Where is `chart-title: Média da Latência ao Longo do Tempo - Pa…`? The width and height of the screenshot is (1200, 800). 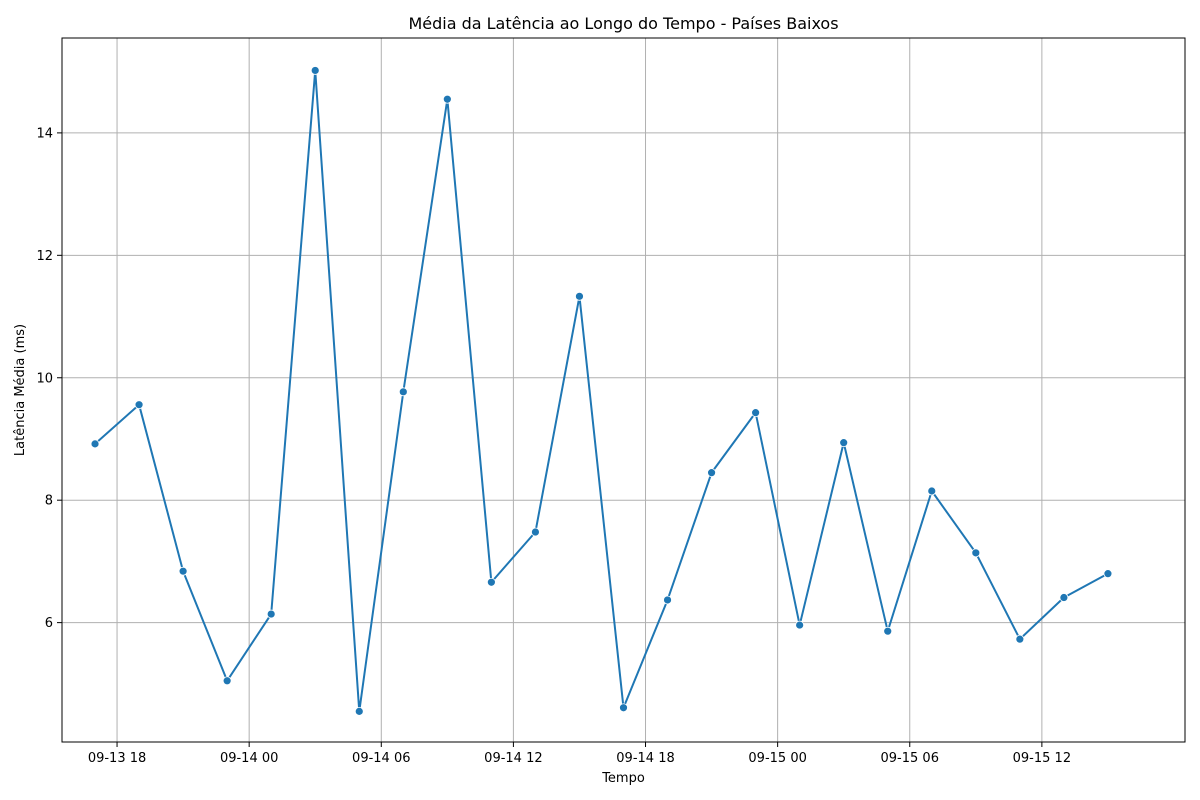 chart-title: Média da Latência ao Longo do Tempo - Pa… is located at coordinates (623, 23).